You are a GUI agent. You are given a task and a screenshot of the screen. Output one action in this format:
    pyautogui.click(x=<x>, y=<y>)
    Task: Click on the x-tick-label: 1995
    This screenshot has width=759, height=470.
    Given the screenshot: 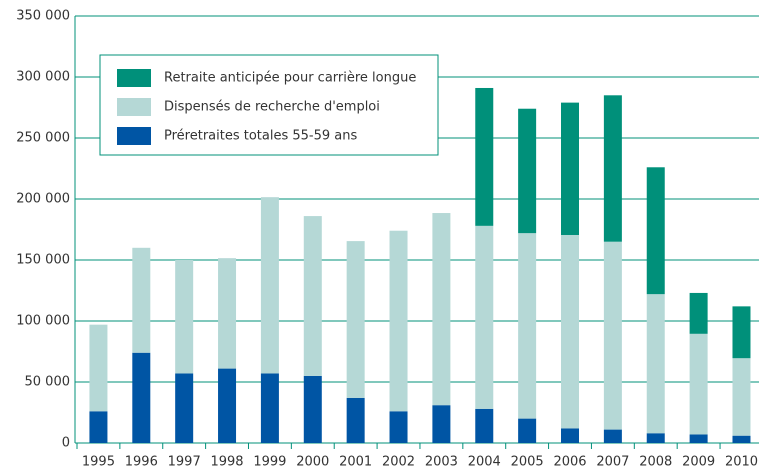 What is the action you would take?
    pyautogui.click(x=98, y=462)
    